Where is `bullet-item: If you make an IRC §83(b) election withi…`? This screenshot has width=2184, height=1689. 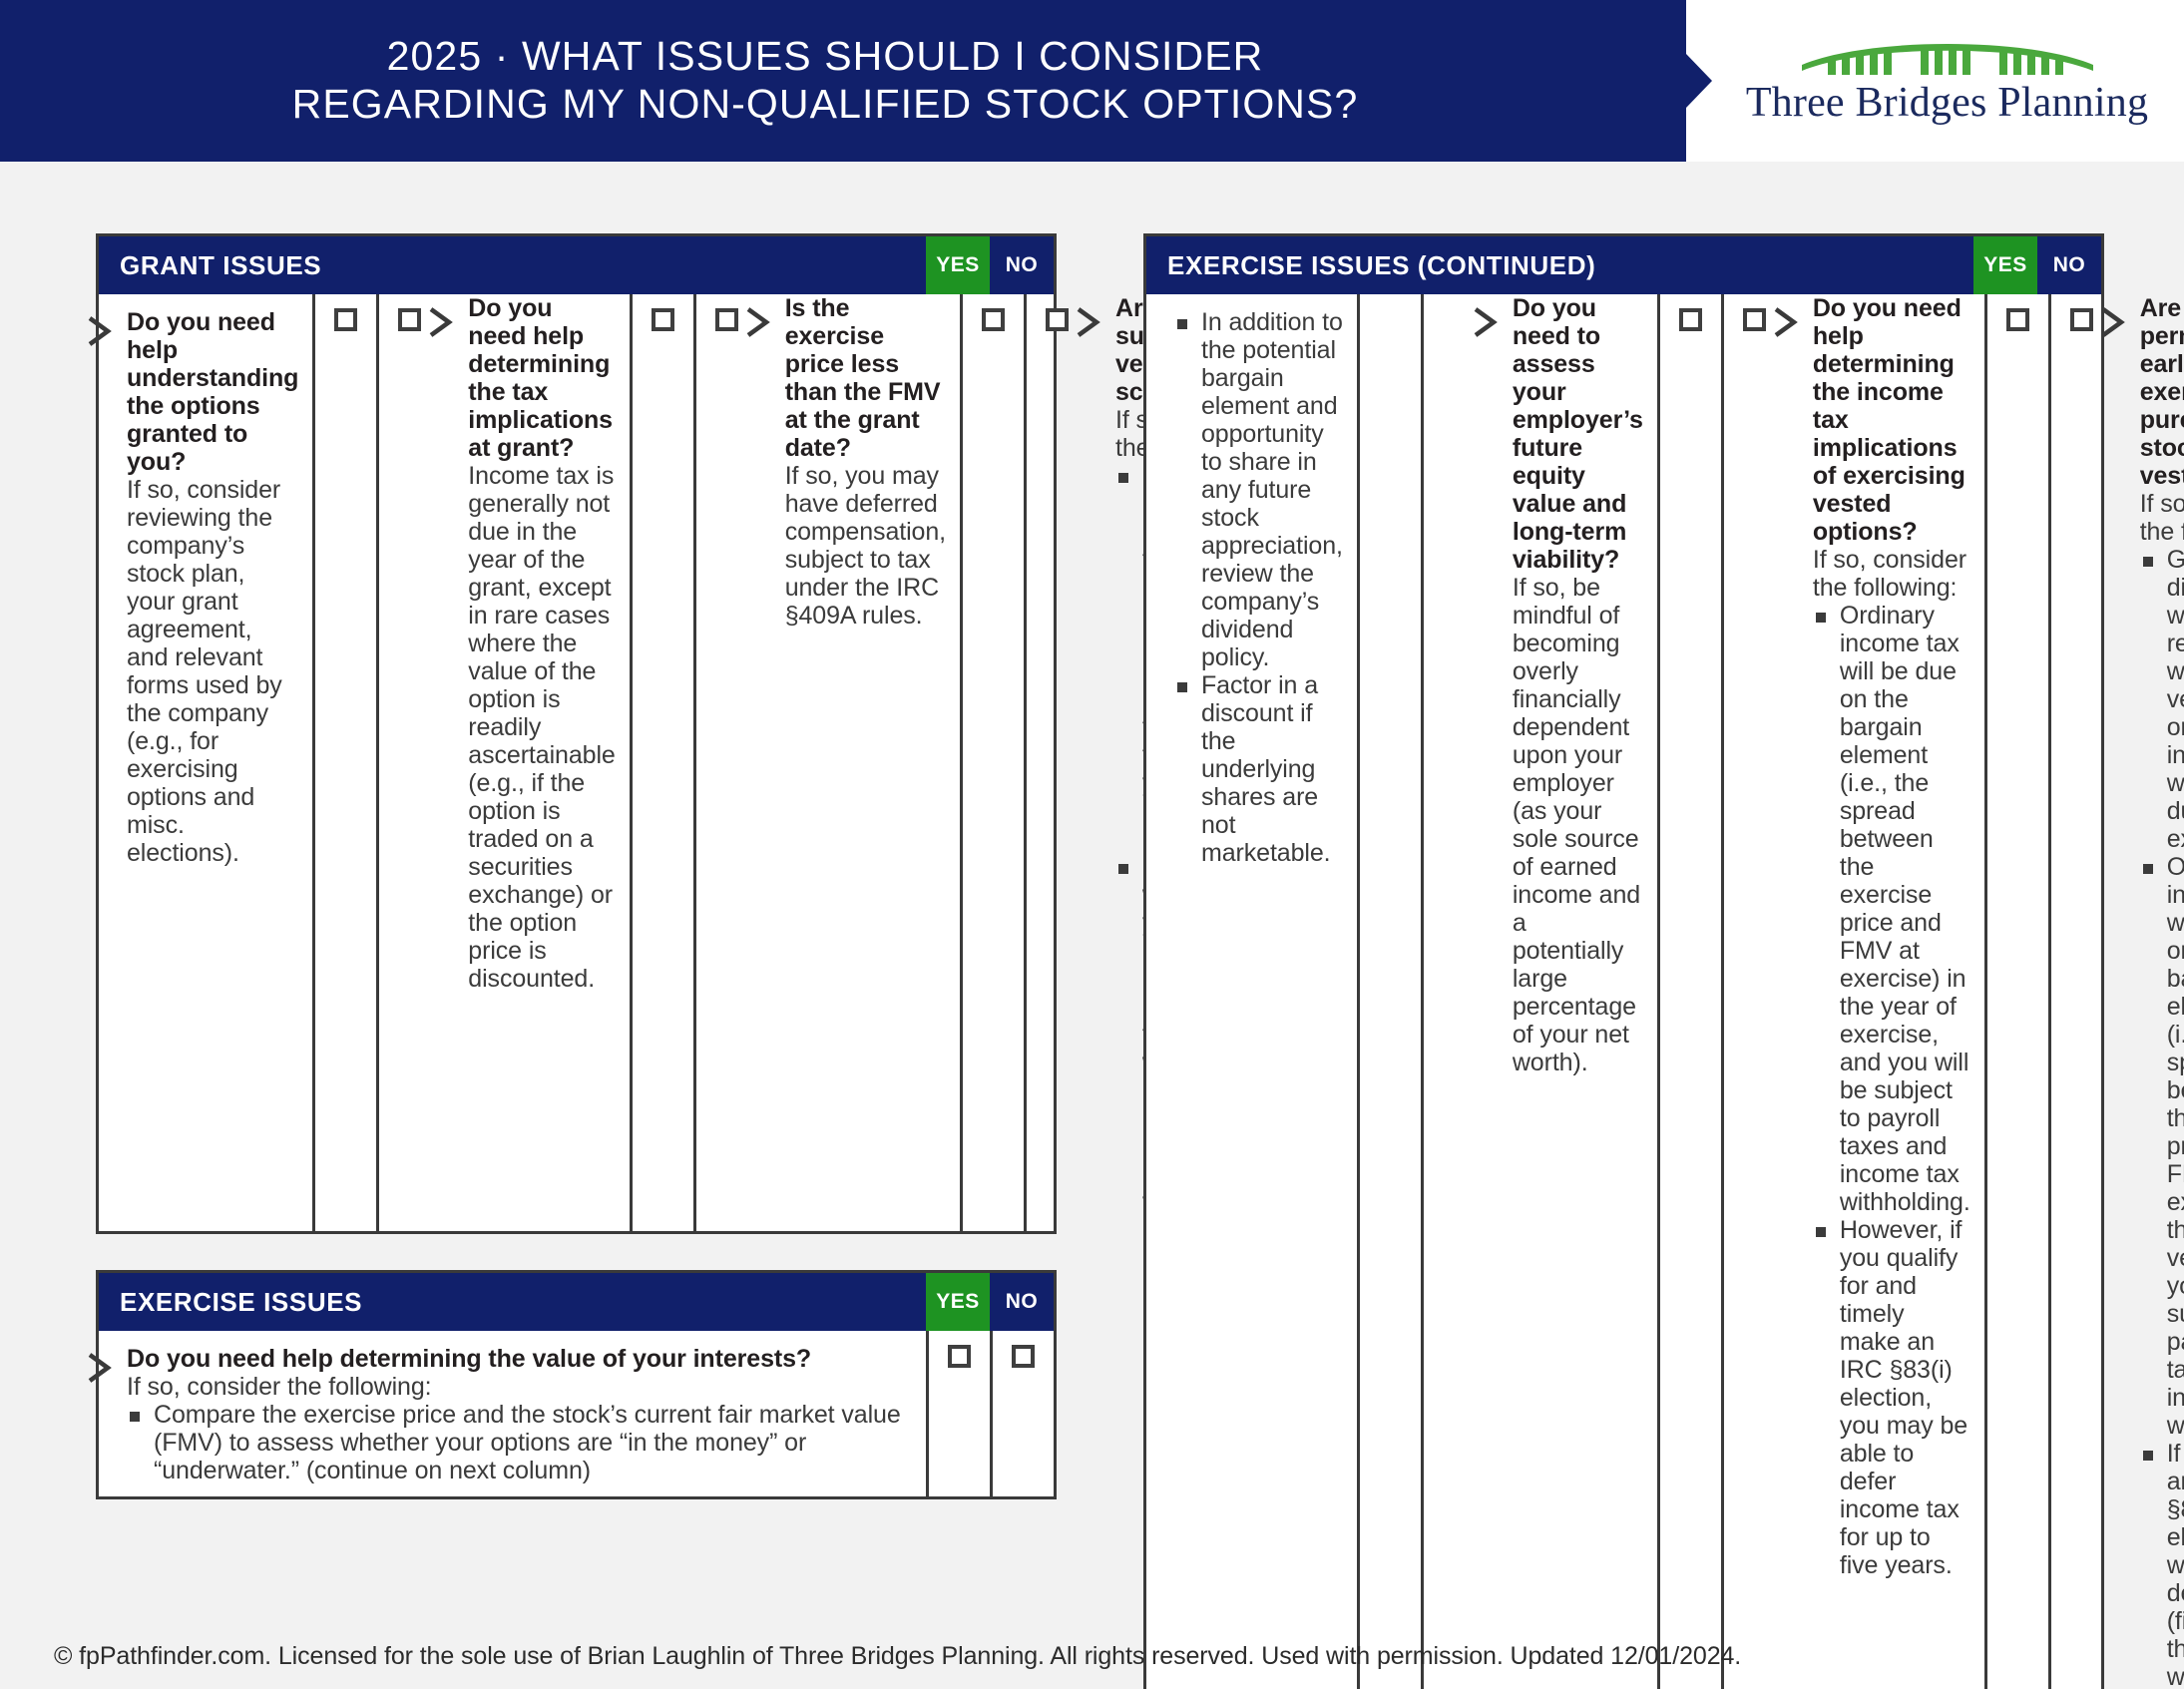
bullet-item: If you make an IRC §83(b) election withi… is located at coordinates (2162, 1564).